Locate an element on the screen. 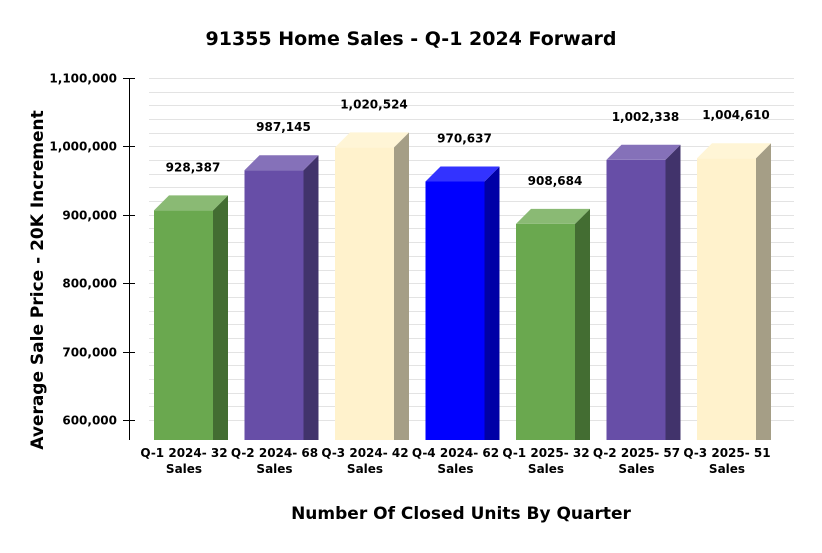 Image resolution: width=822 pixels, height=553 pixels. x-category-label: Q-4 2024- 62 is located at coordinates (455, 453).